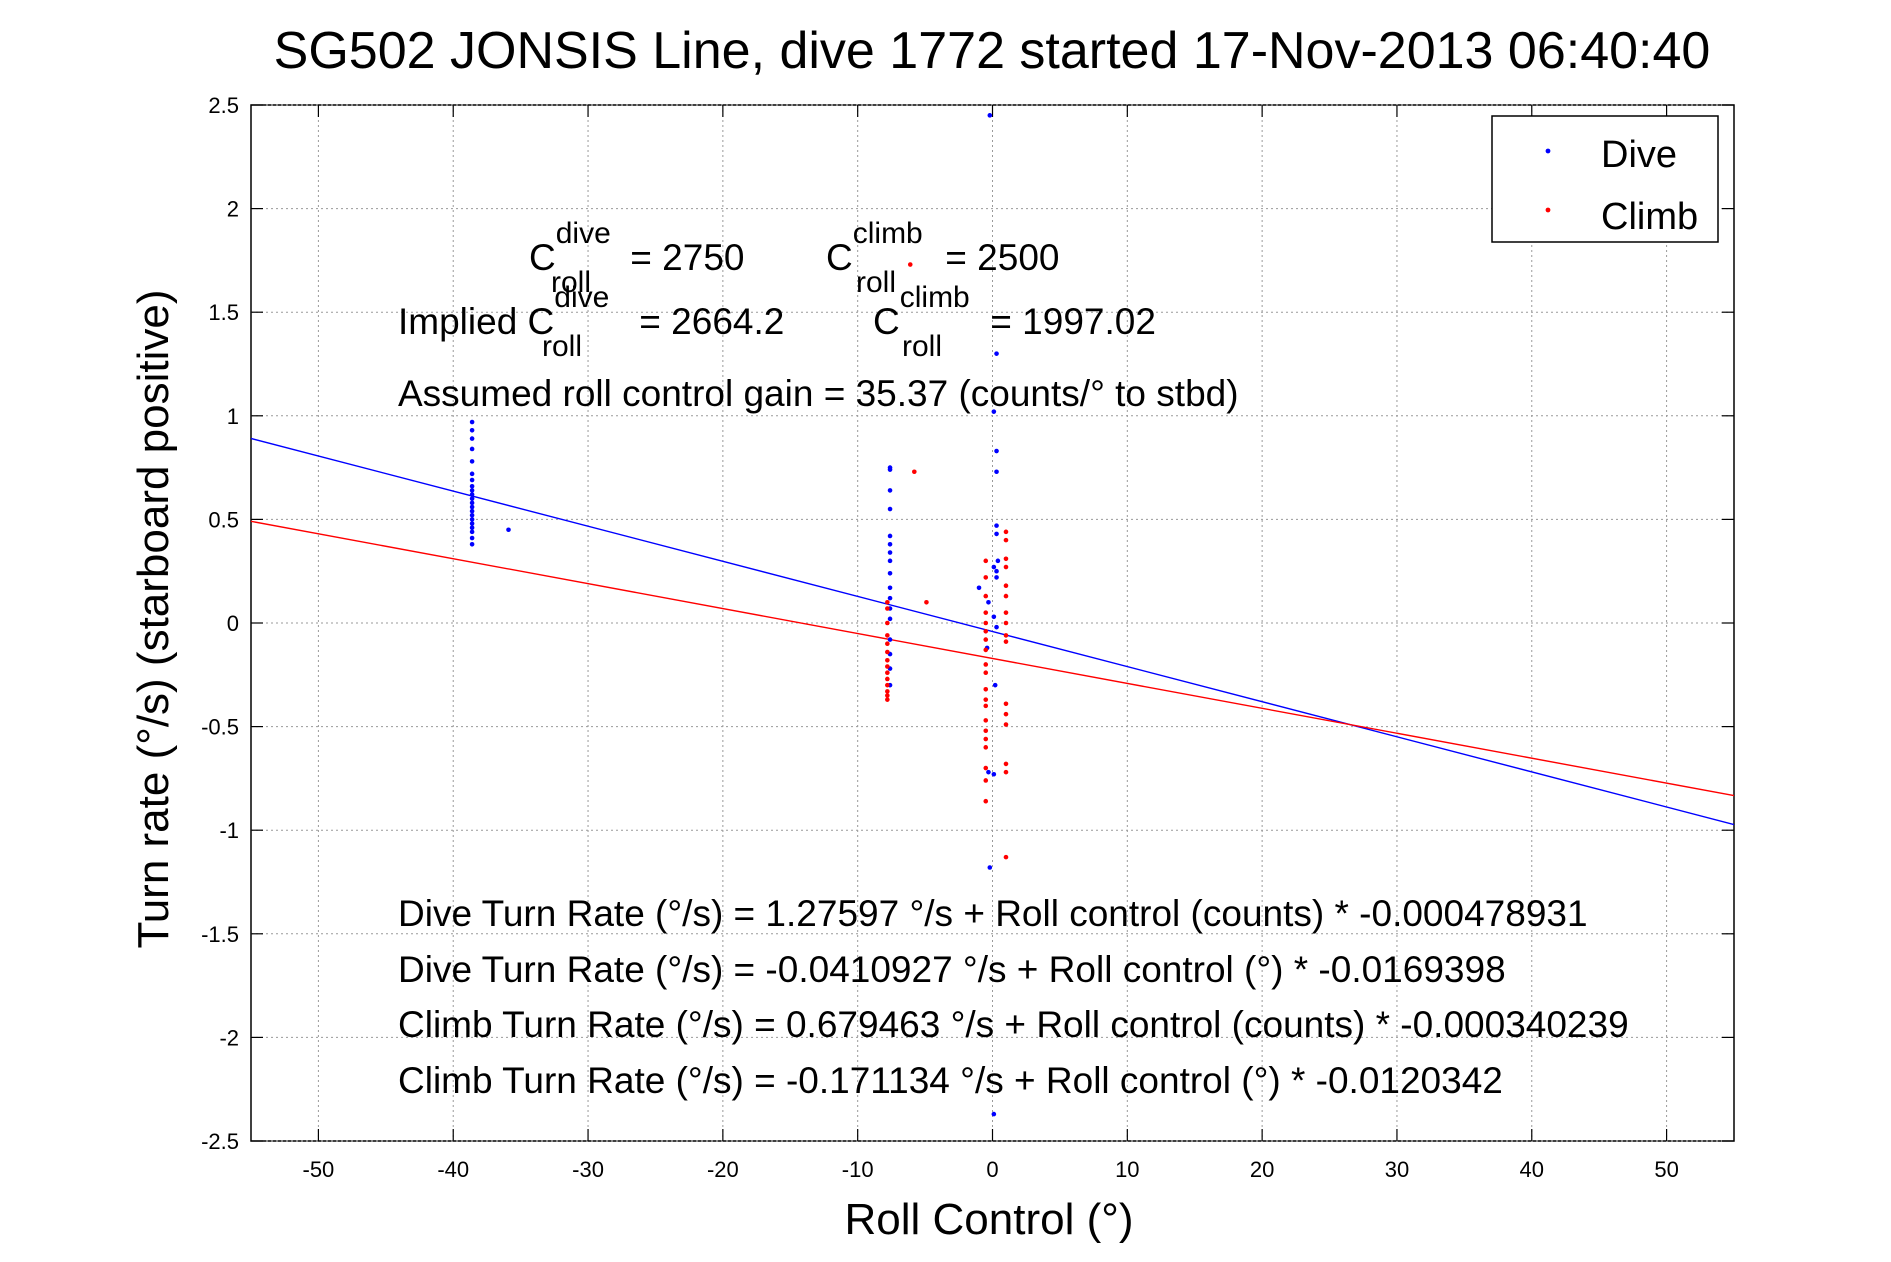  I want to click on legend: Dive Climb, so click(1605, 179).